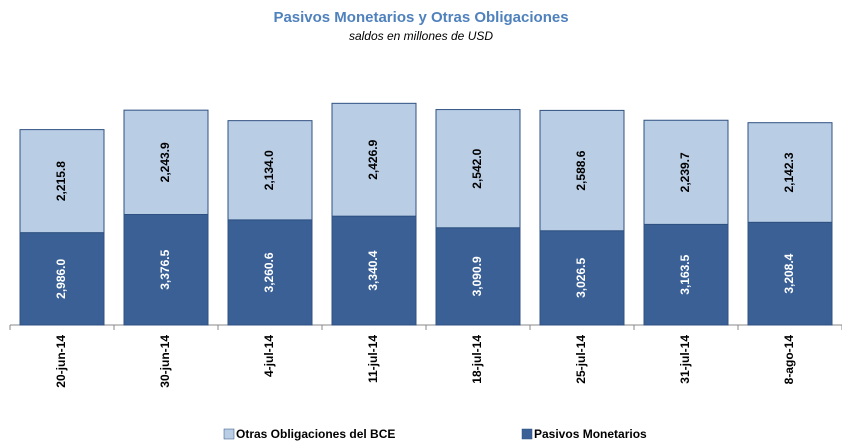 The height and width of the screenshot is (442, 842). Describe the element at coordinates (590, 434) in the screenshot. I see `legend-label: Pasivos Monetarios` at that location.